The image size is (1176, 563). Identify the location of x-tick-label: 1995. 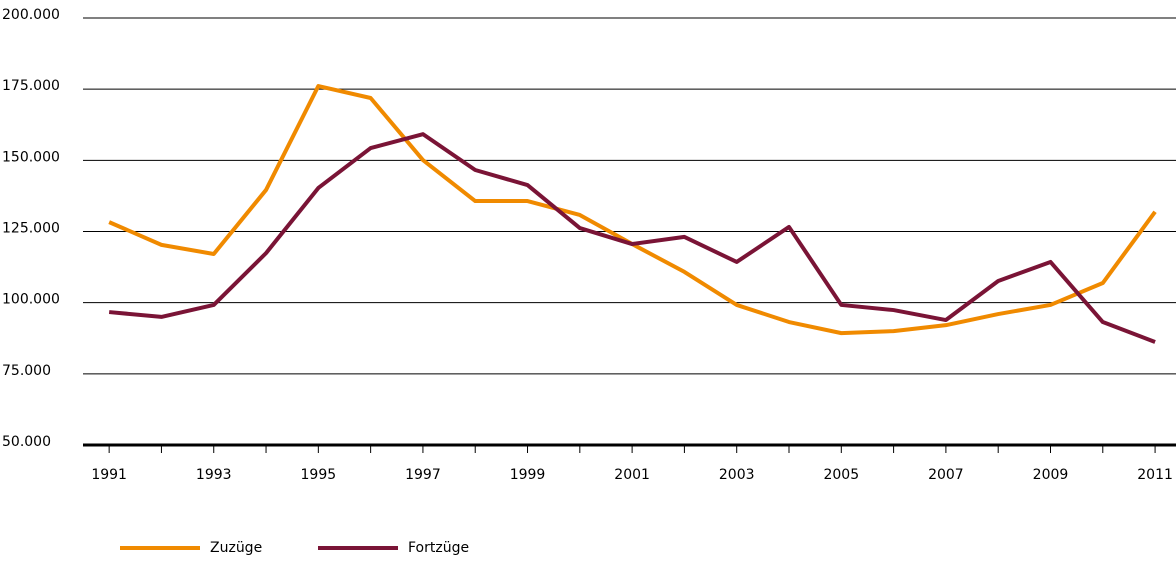
(319, 475).